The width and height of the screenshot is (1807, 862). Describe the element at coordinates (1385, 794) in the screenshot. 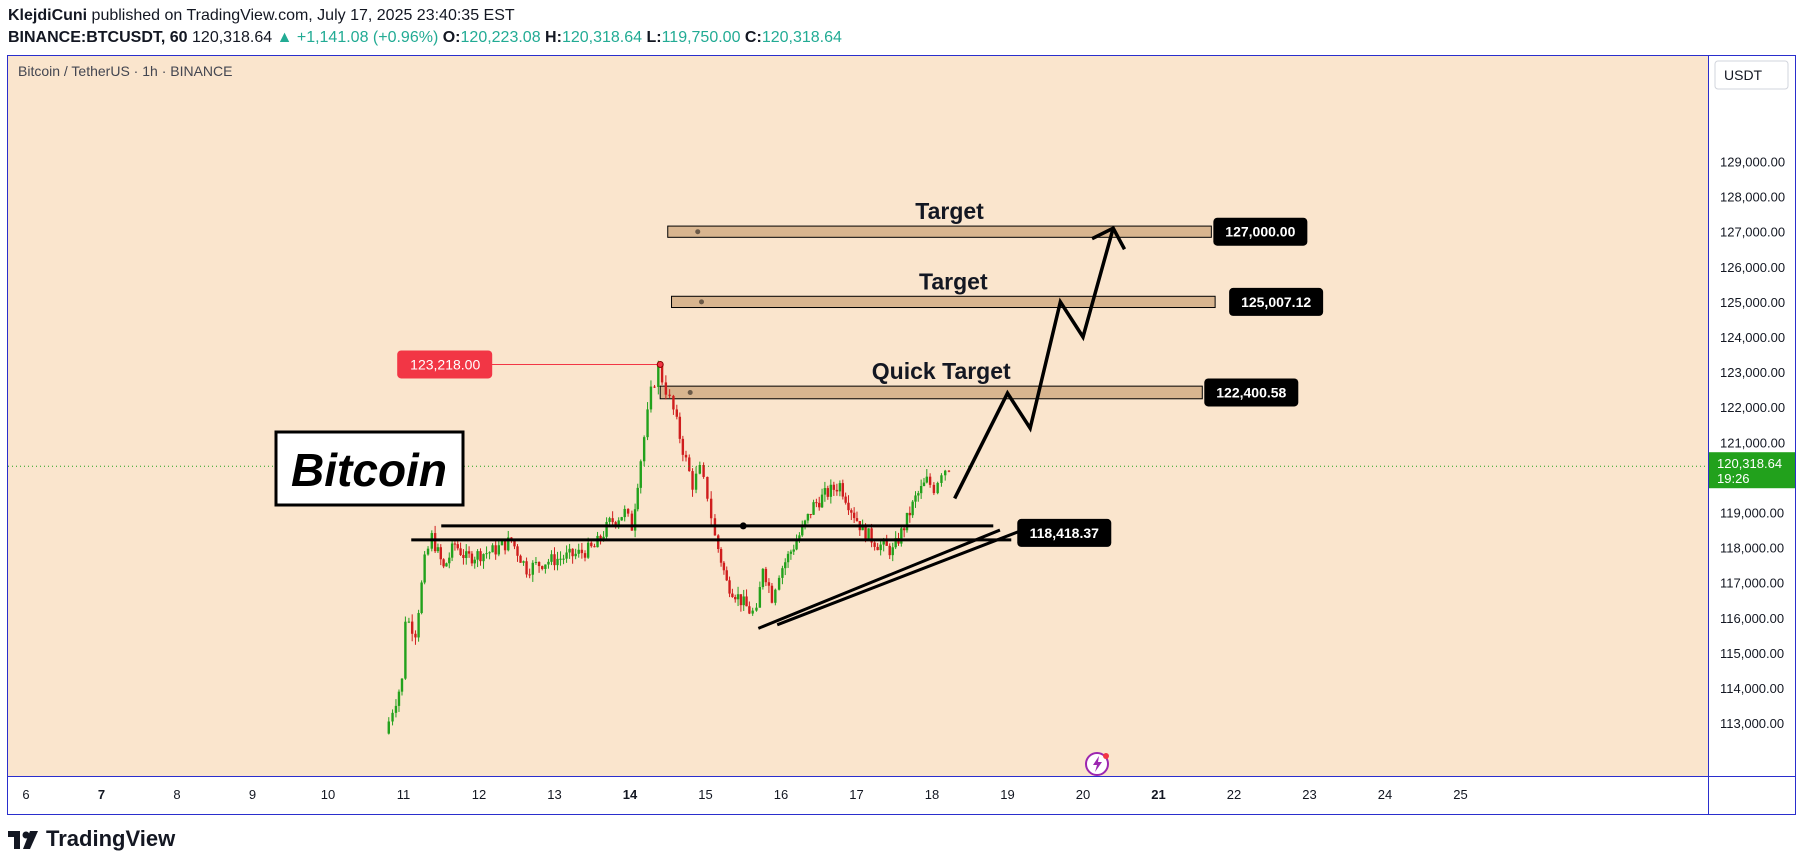

I see `x-tick-label: 24` at that location.